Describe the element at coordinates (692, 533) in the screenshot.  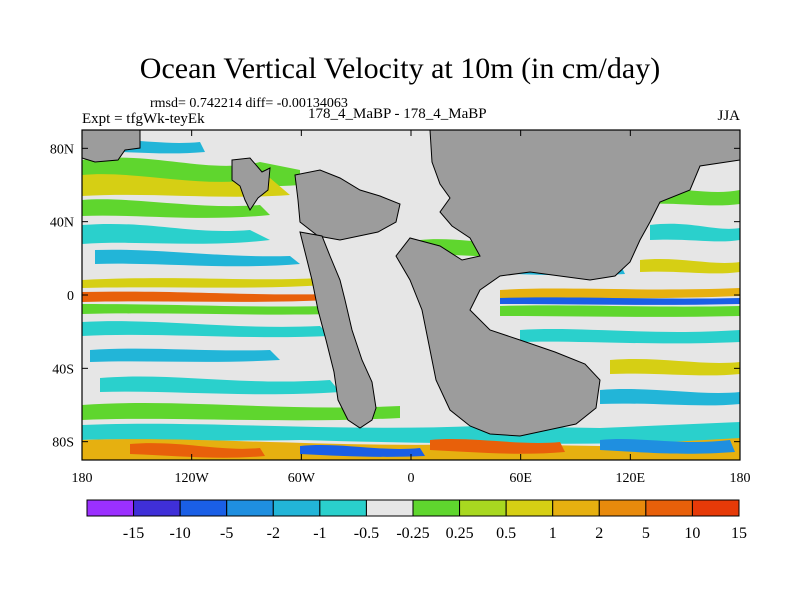
I see `colorbar-label: 10` at that location.